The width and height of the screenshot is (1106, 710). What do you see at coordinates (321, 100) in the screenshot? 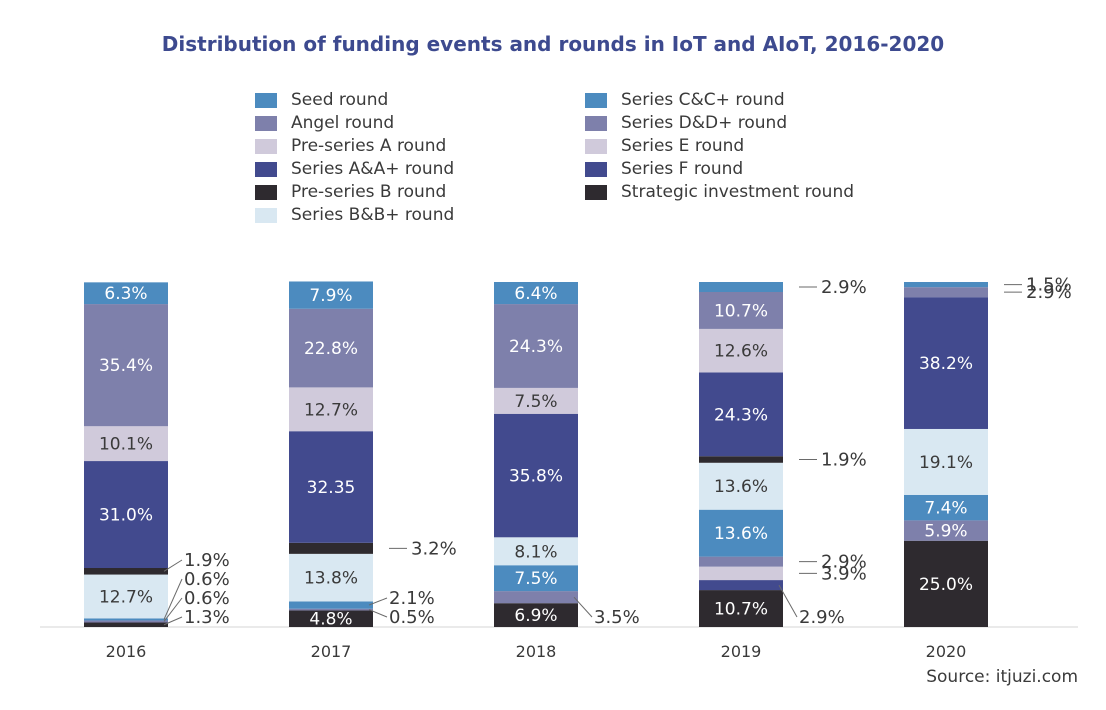
I see `legend-item: Seed round` at bounding box center [321, 100].